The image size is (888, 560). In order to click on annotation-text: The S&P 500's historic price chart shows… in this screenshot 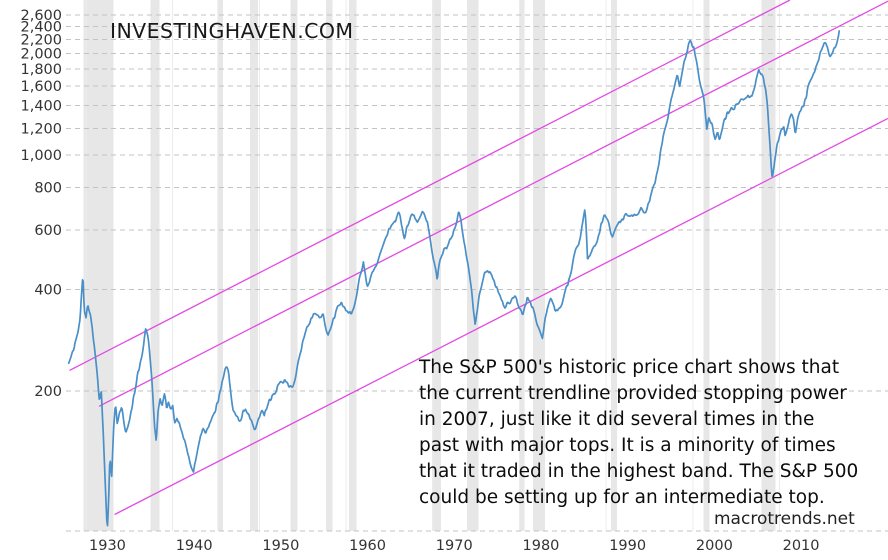, I will do `click(638, 433)`.